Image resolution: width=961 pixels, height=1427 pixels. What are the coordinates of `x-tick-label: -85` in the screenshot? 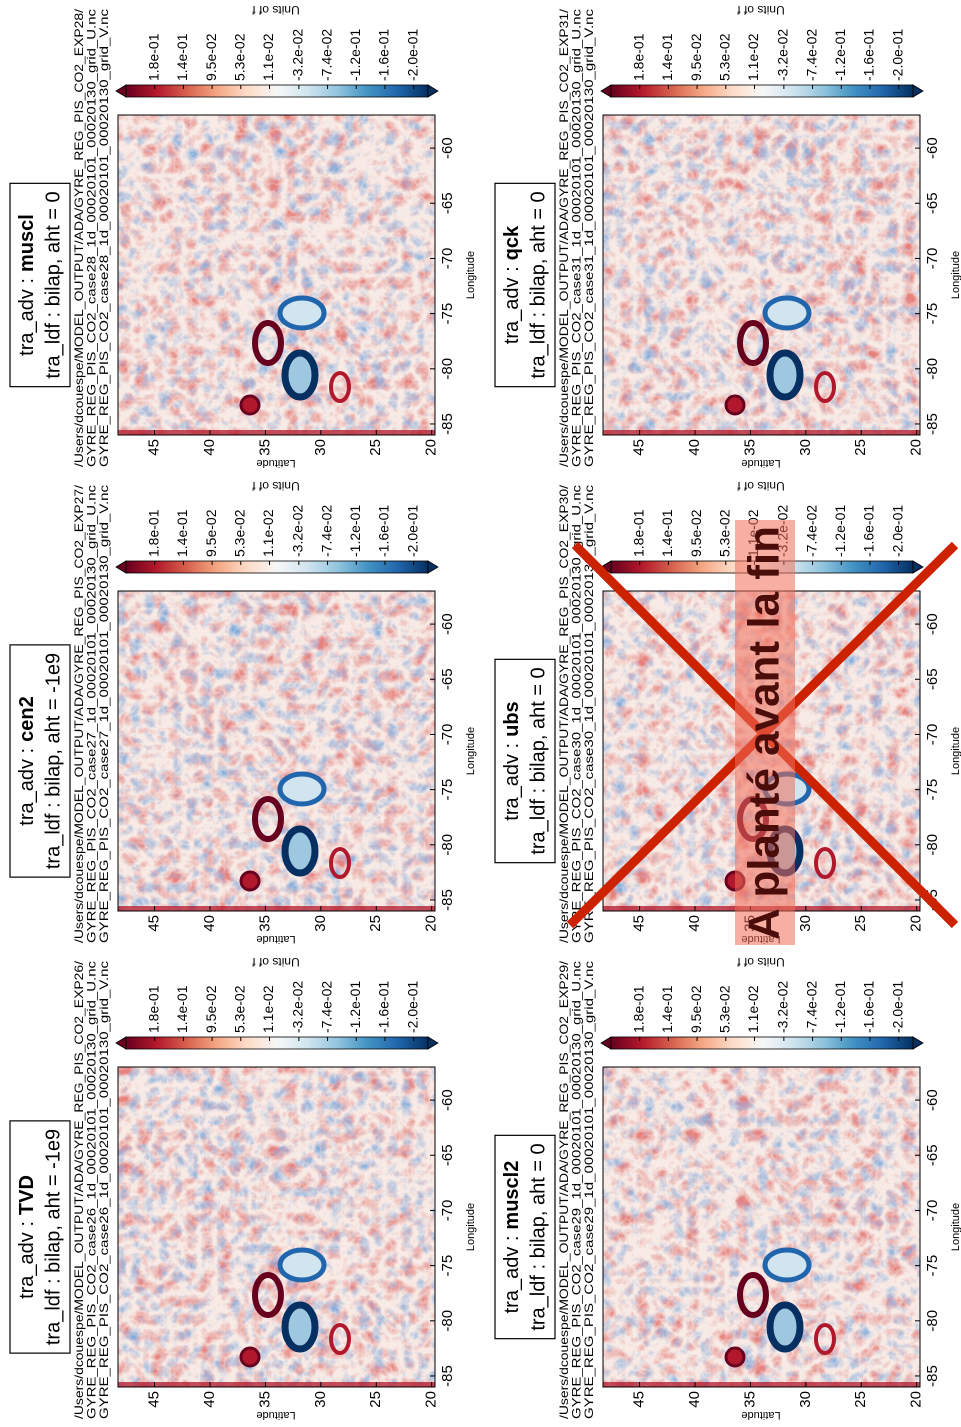 It's located at (932, 1376).